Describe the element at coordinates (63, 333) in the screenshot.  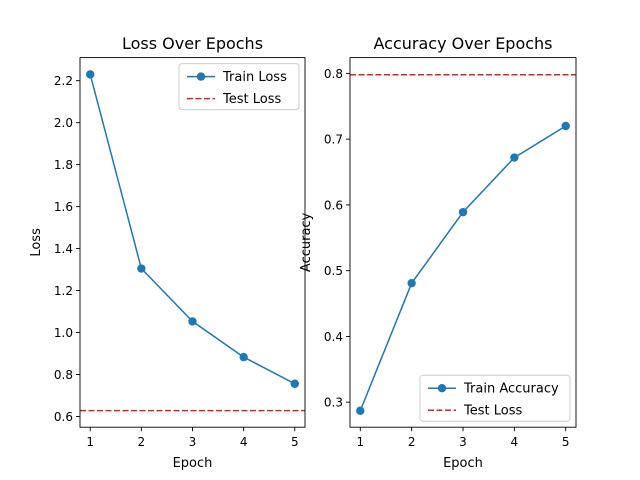
I see `y-tick-label: 1.0` at that location.